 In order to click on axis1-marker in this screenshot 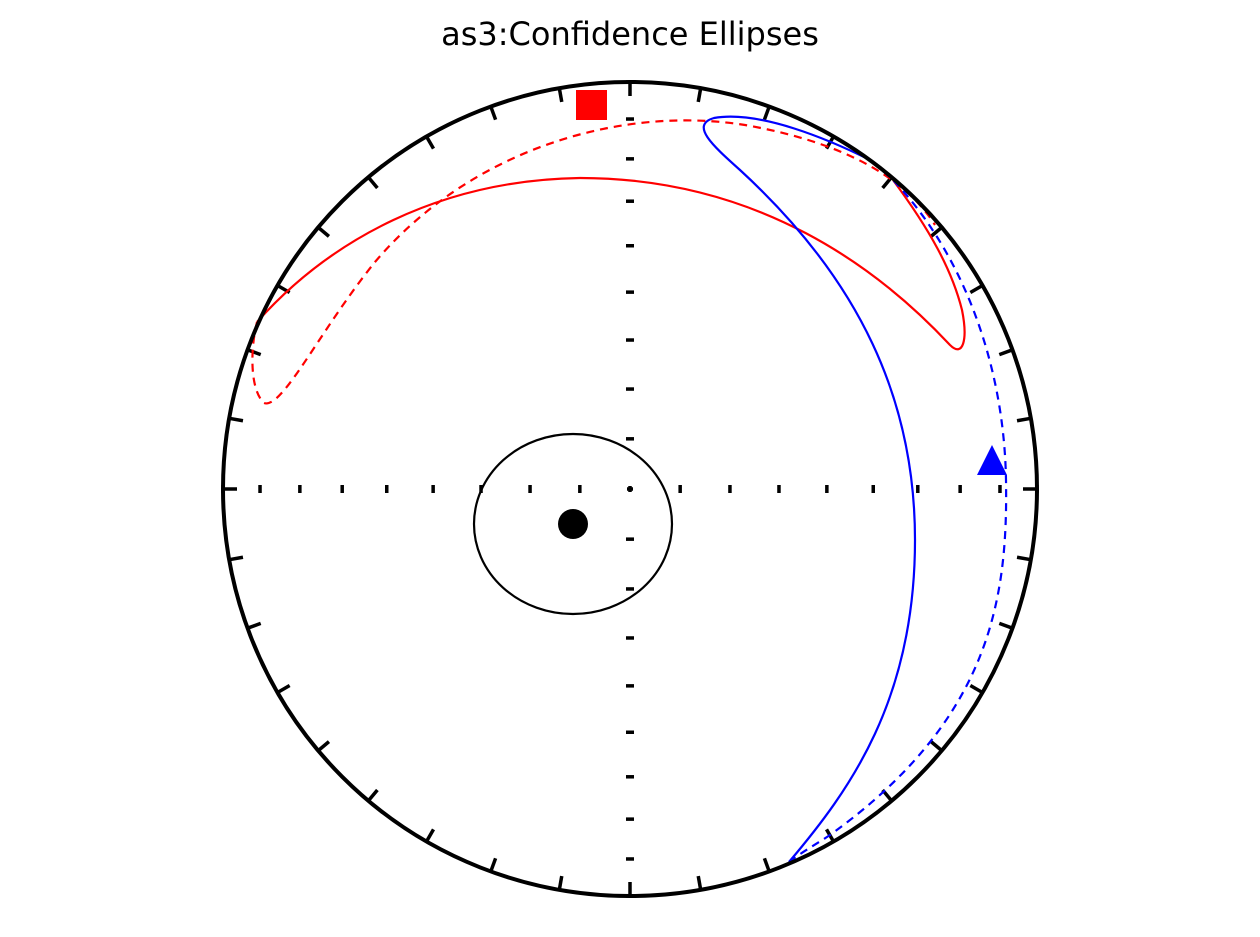, I will do `click(573, 524)`.